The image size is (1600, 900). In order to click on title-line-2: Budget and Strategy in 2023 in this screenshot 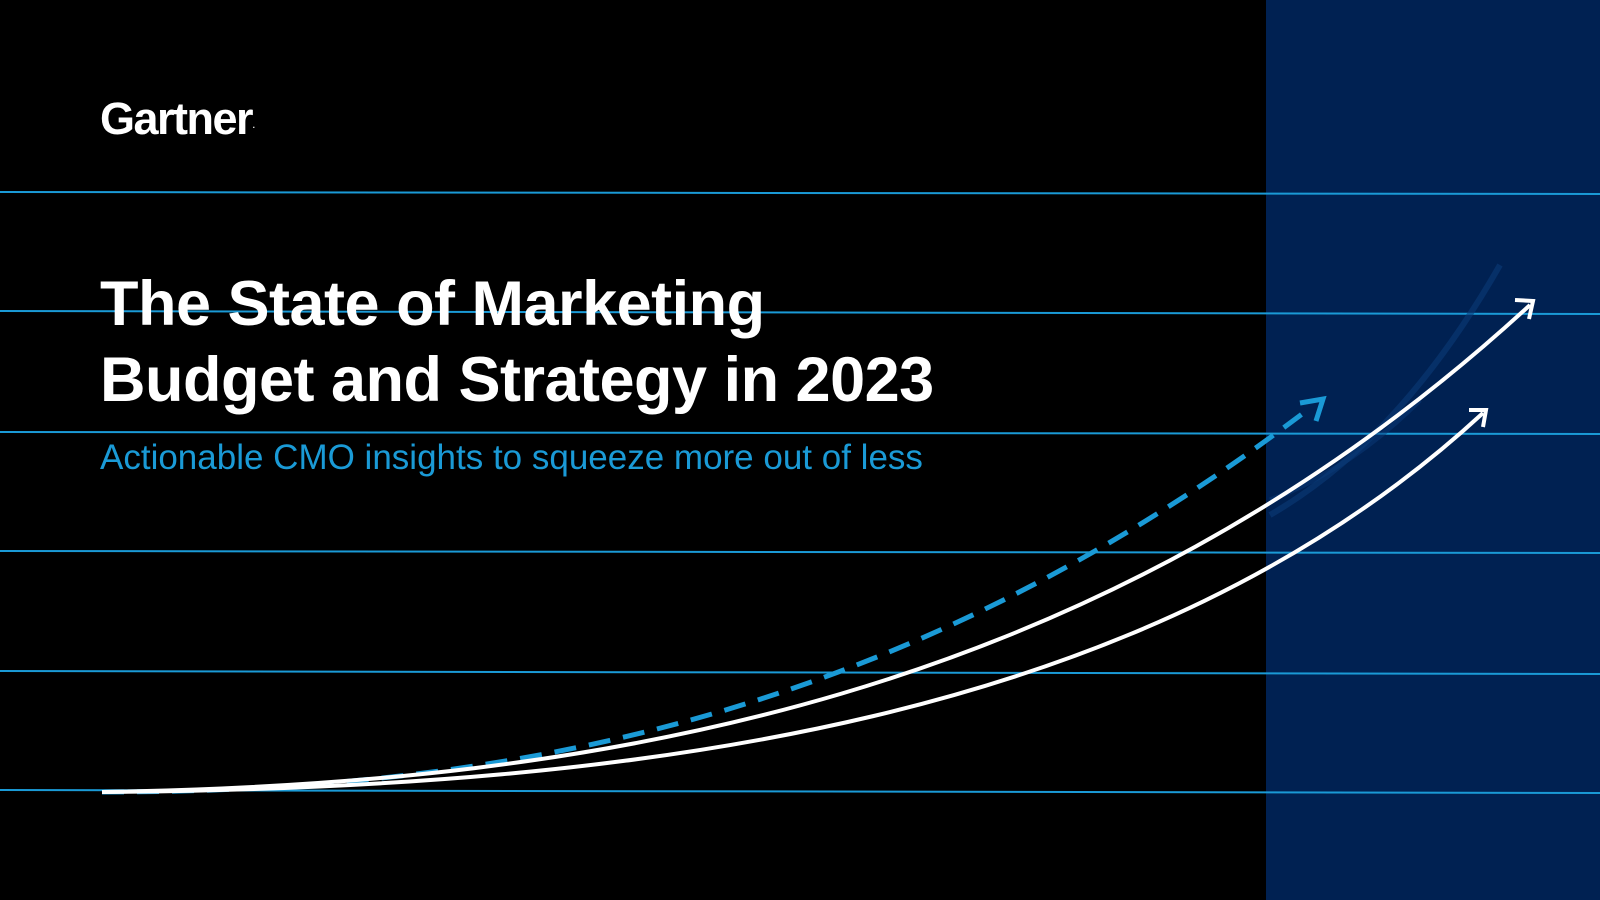, I will do `click(517, 380)`.